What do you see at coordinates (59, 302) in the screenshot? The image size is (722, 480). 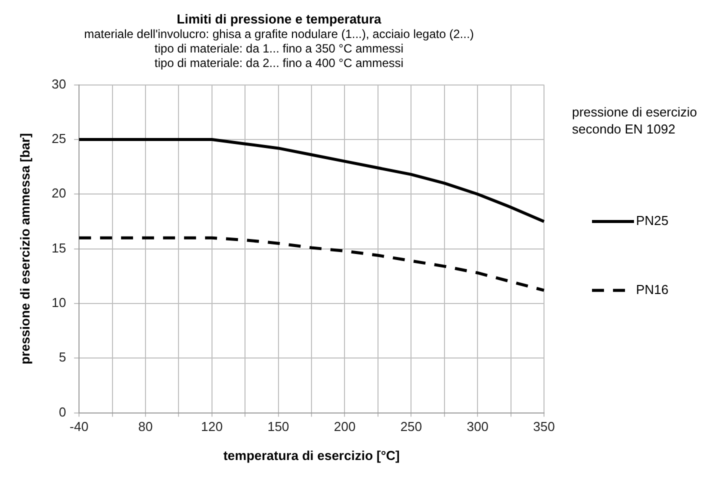 I see `y-tick-label: 10` at bounding box center [59, 302].